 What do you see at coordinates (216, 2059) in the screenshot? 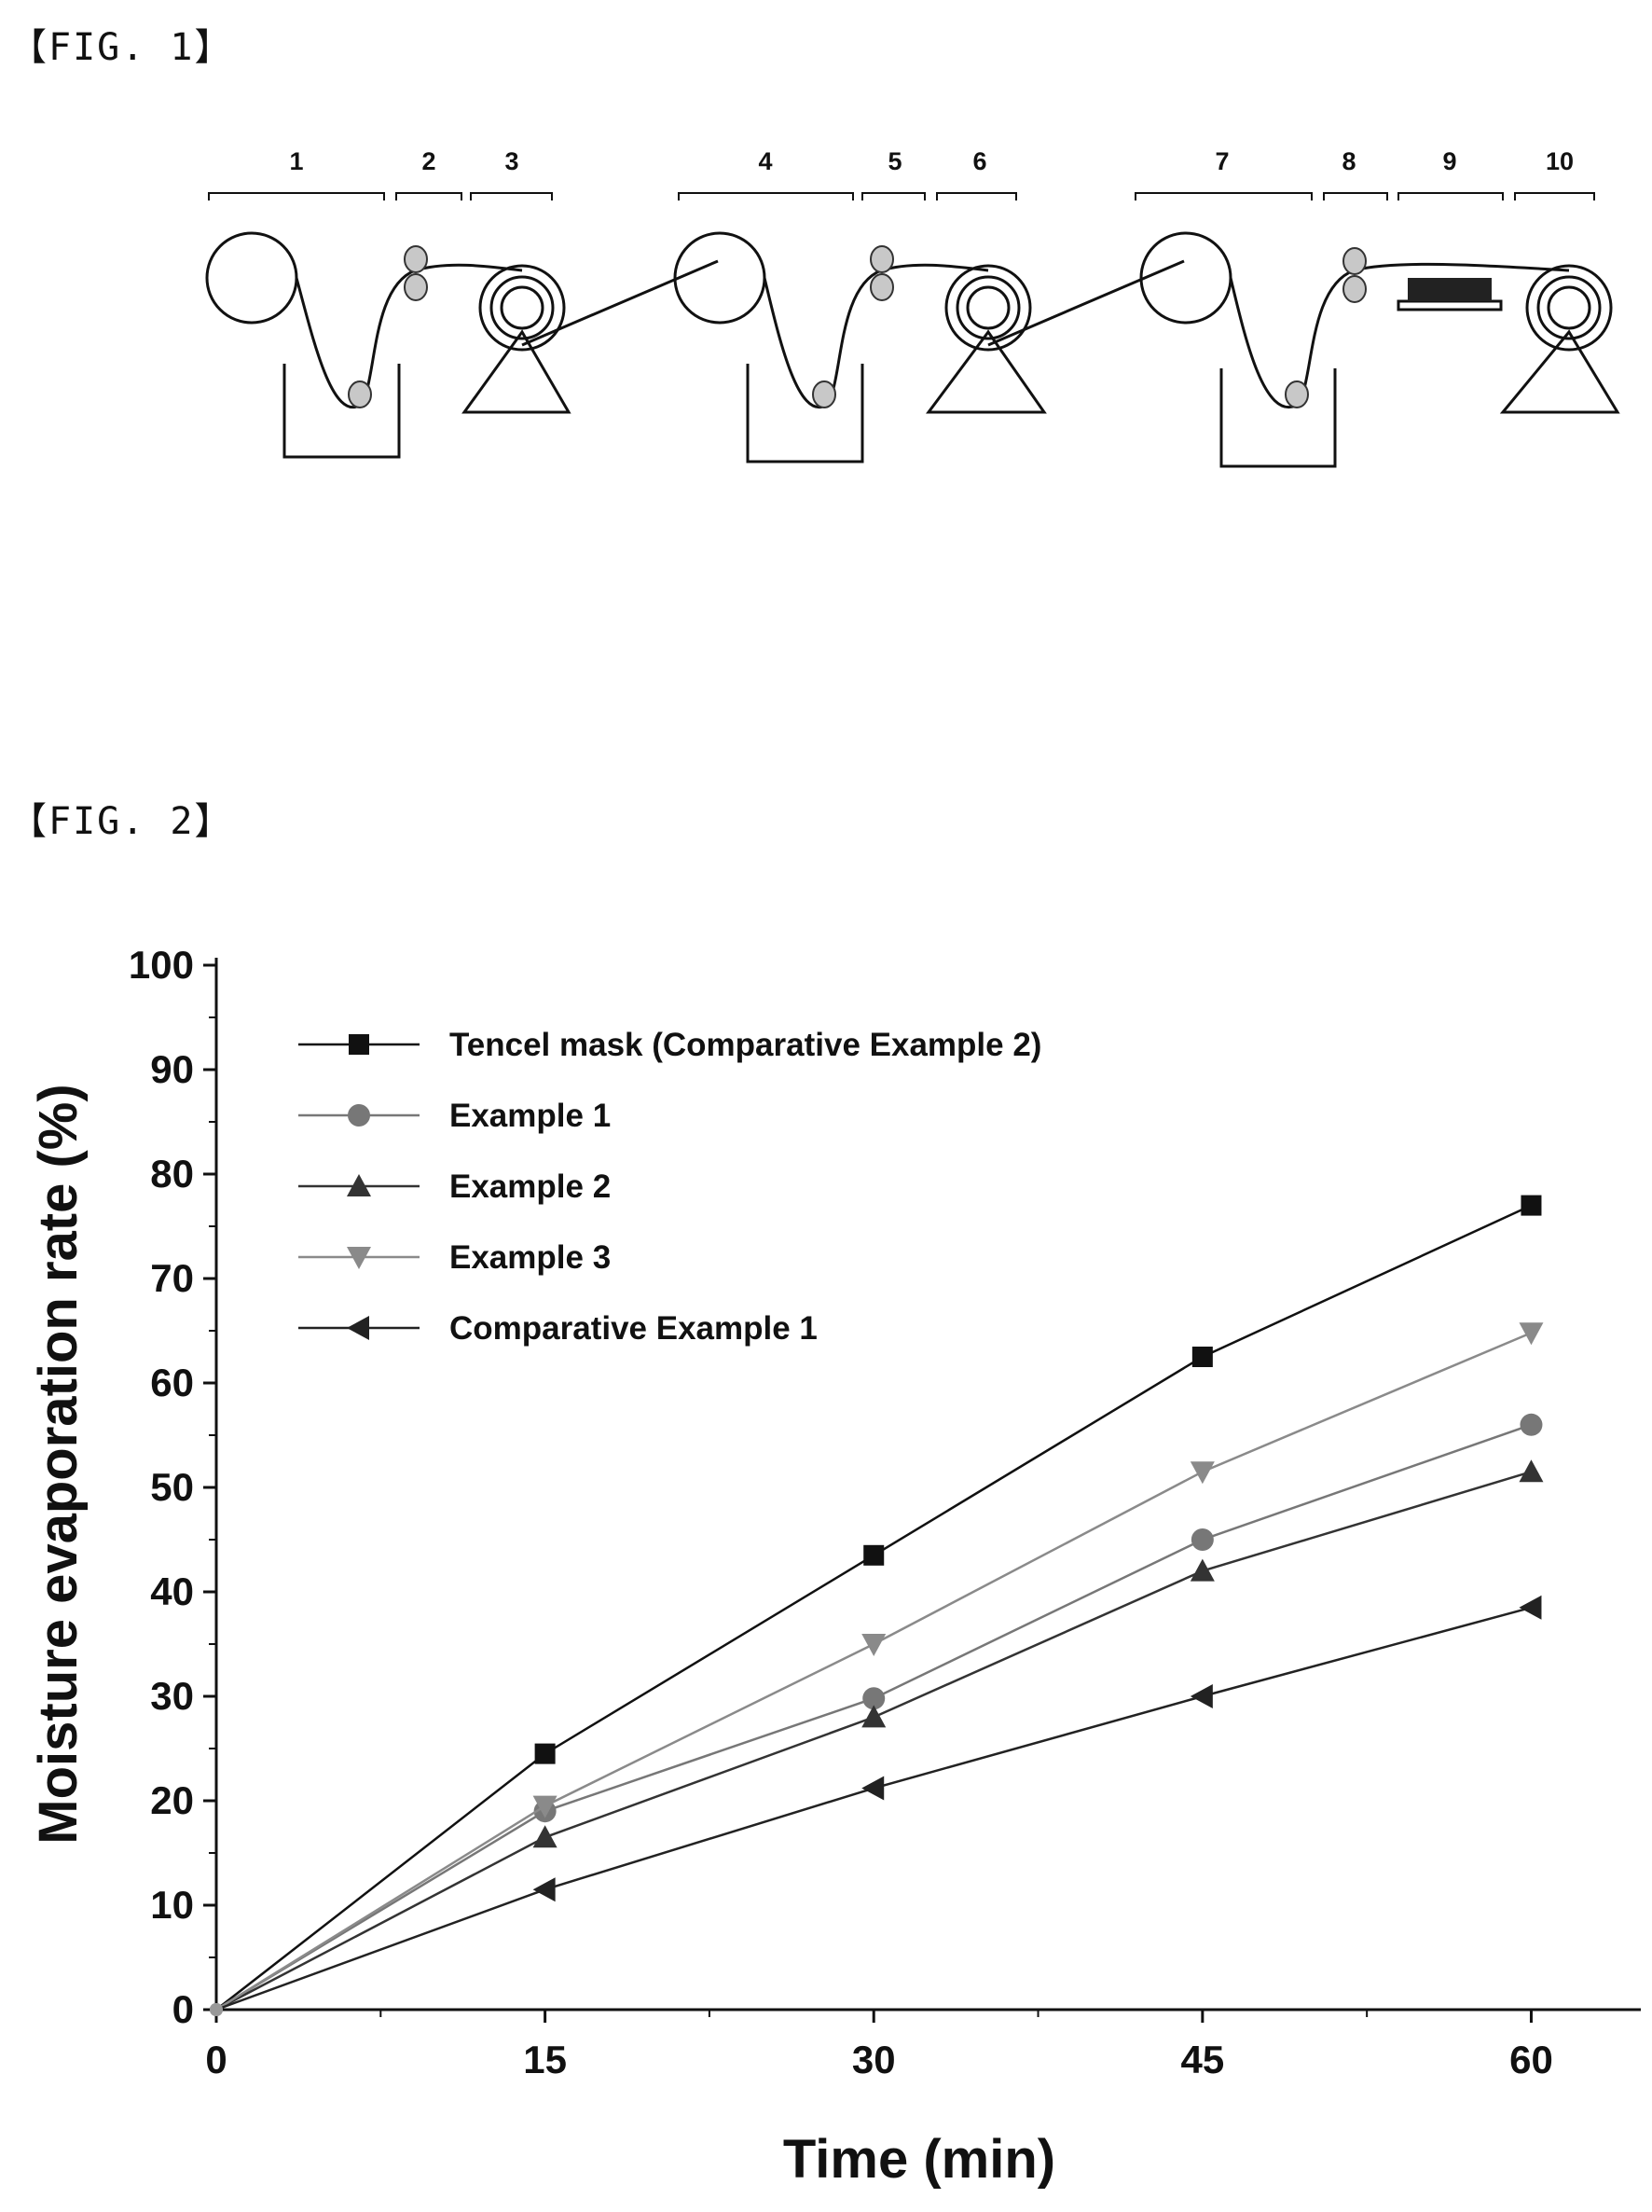
I see `x-tick-label: 0` at bounding box center [216, 2059].